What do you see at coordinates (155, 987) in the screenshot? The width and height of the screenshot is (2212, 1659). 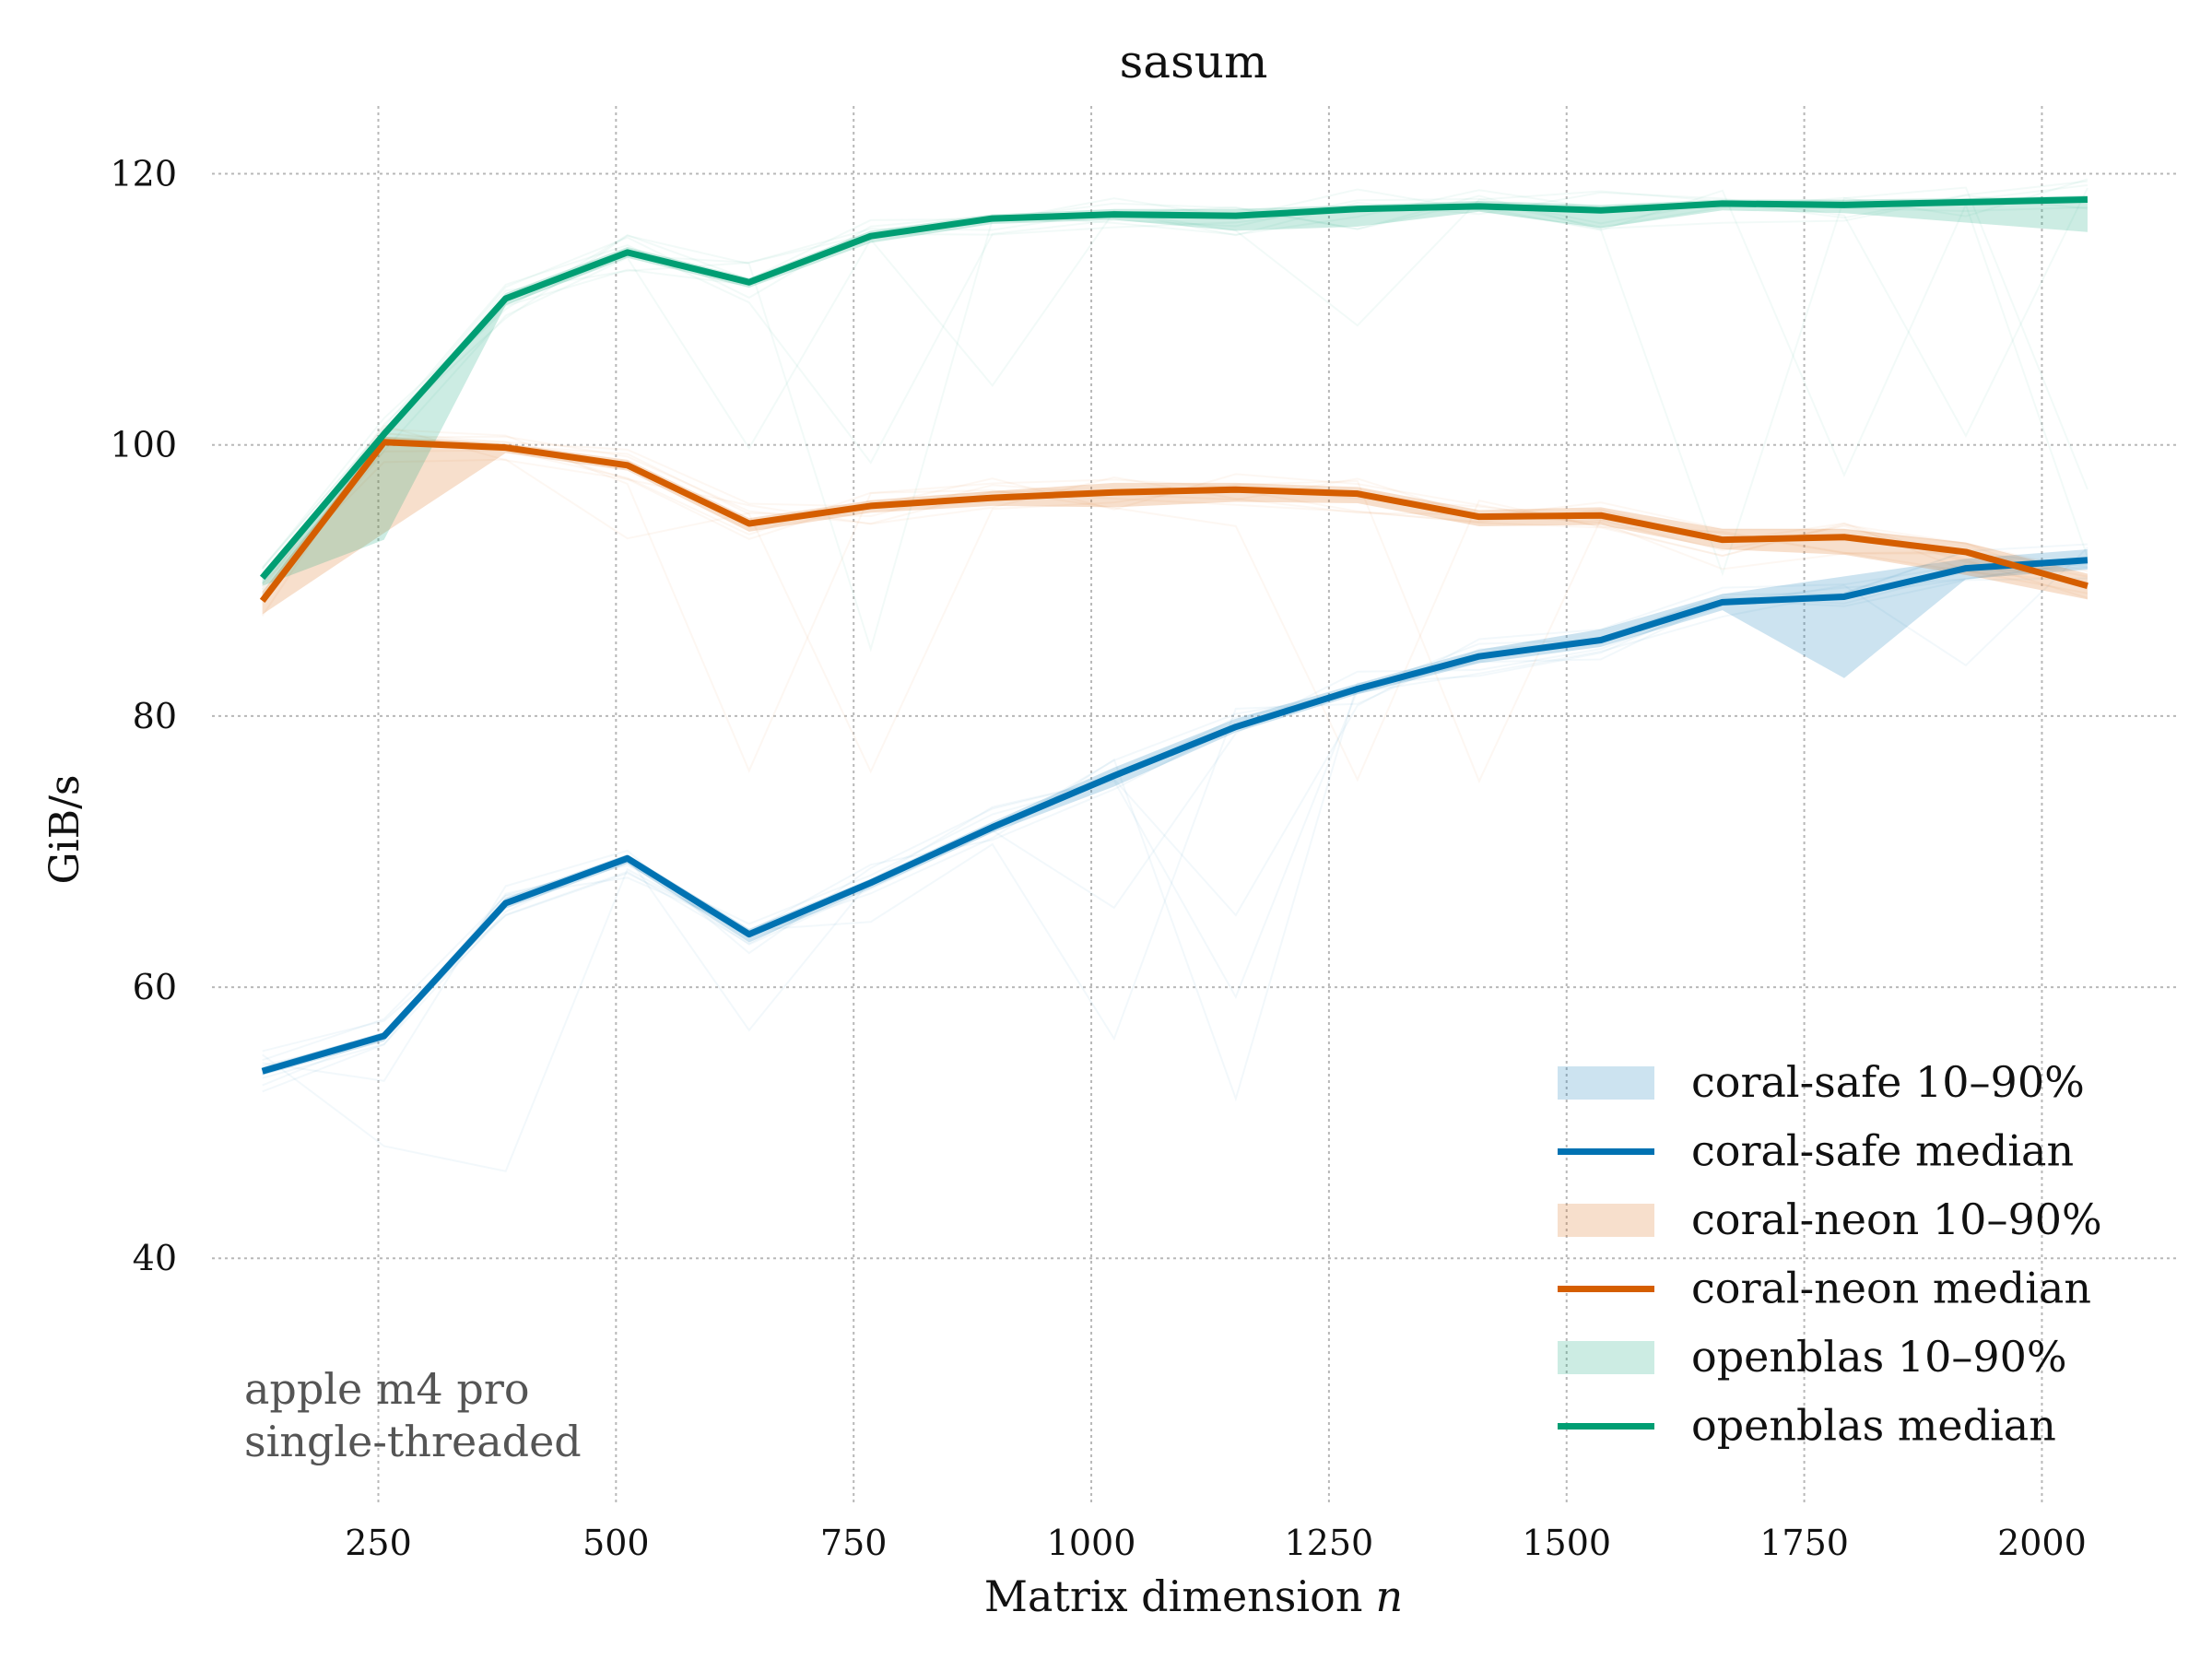 I see `y-tick-label: 60` at bounding box center [155, 987].